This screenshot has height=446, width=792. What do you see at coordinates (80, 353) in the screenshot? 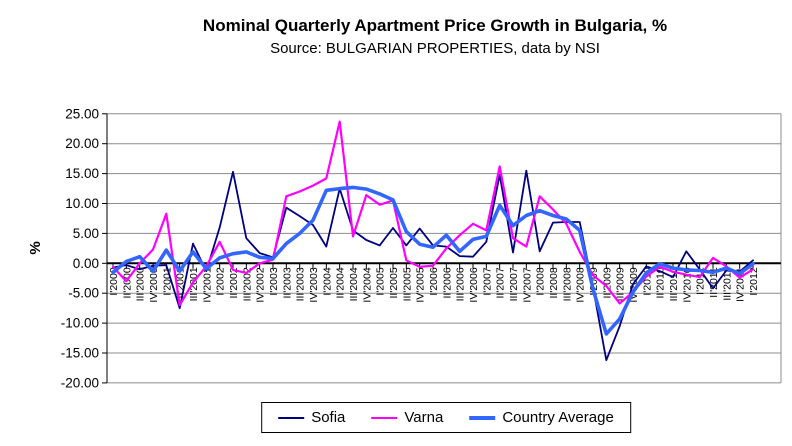
I see `y-tick-label: -15.00` at bounding box center [80, 353].